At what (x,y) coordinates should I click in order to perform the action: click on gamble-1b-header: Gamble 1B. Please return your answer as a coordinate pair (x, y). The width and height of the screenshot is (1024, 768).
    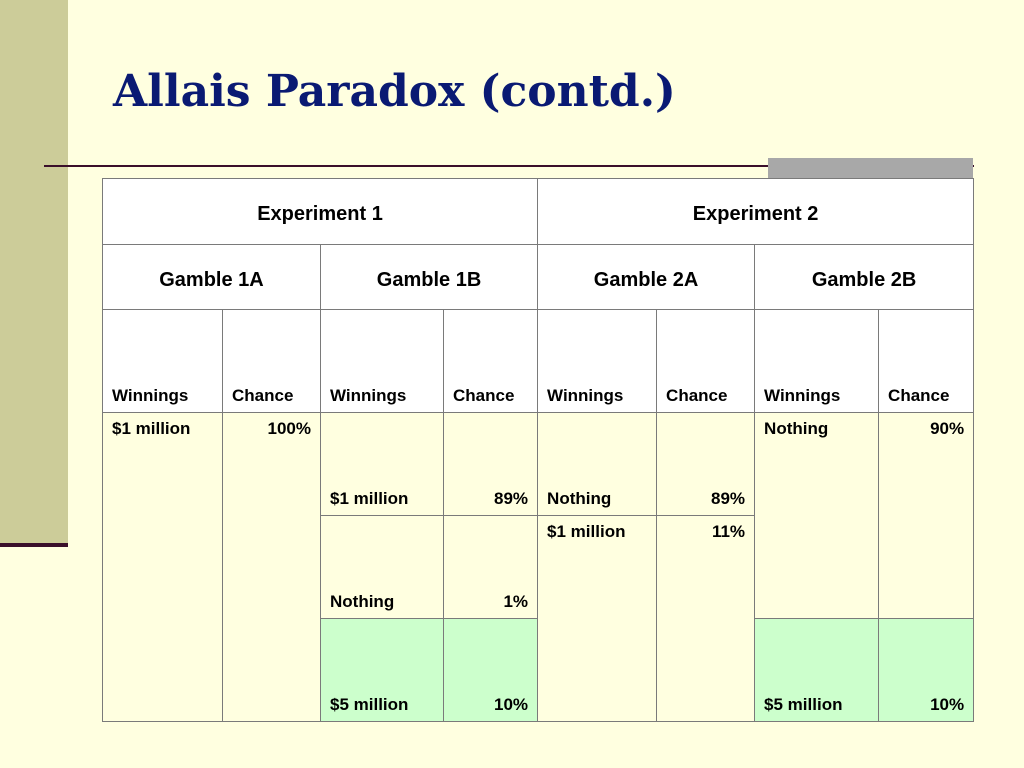
    Looking at the image, I should click on (429, 277).